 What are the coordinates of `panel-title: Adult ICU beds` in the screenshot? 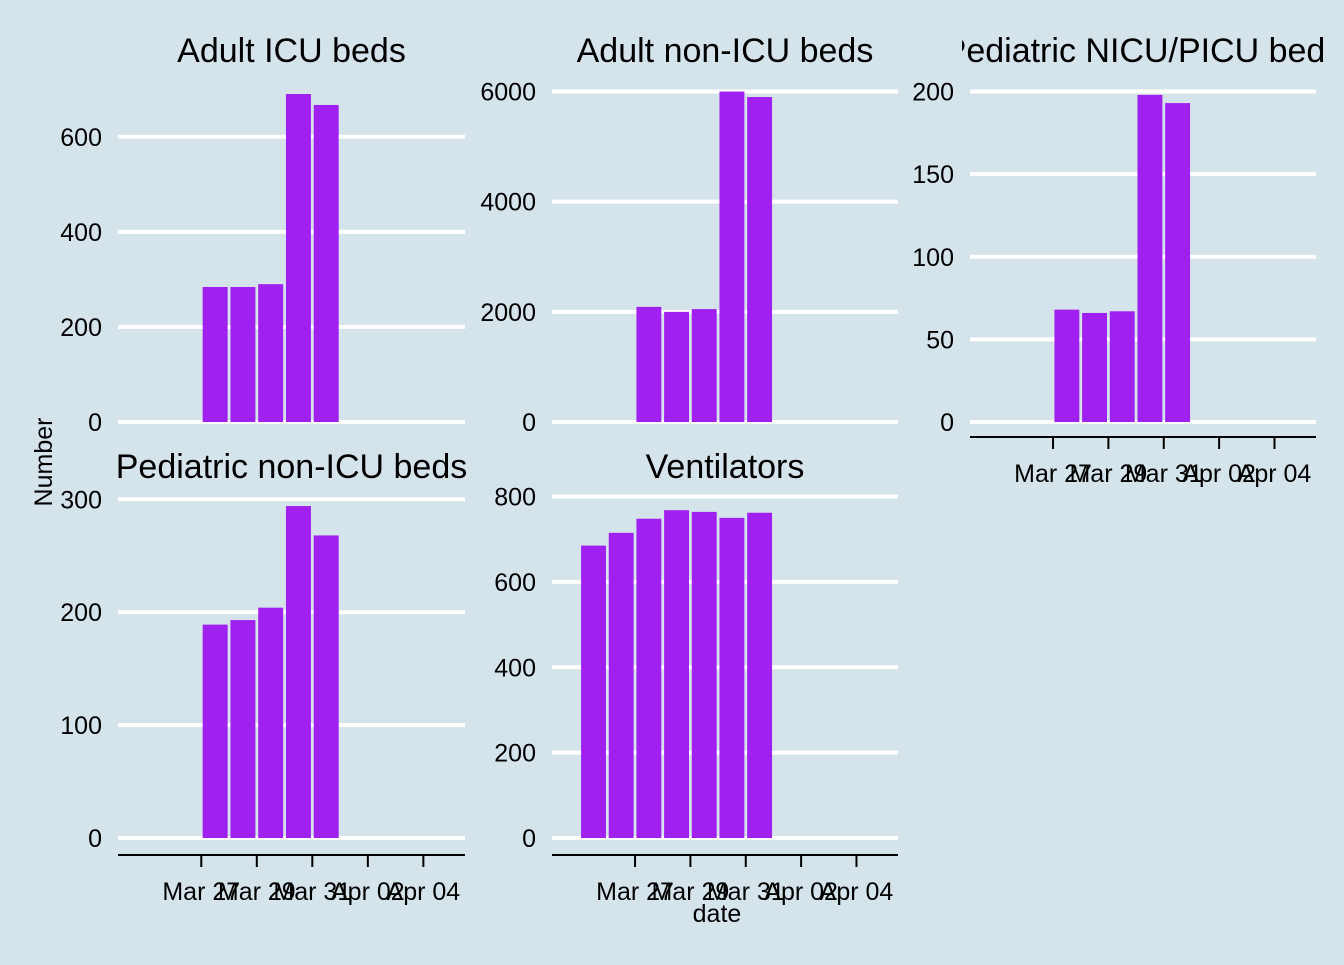 It's located at (291, 51).